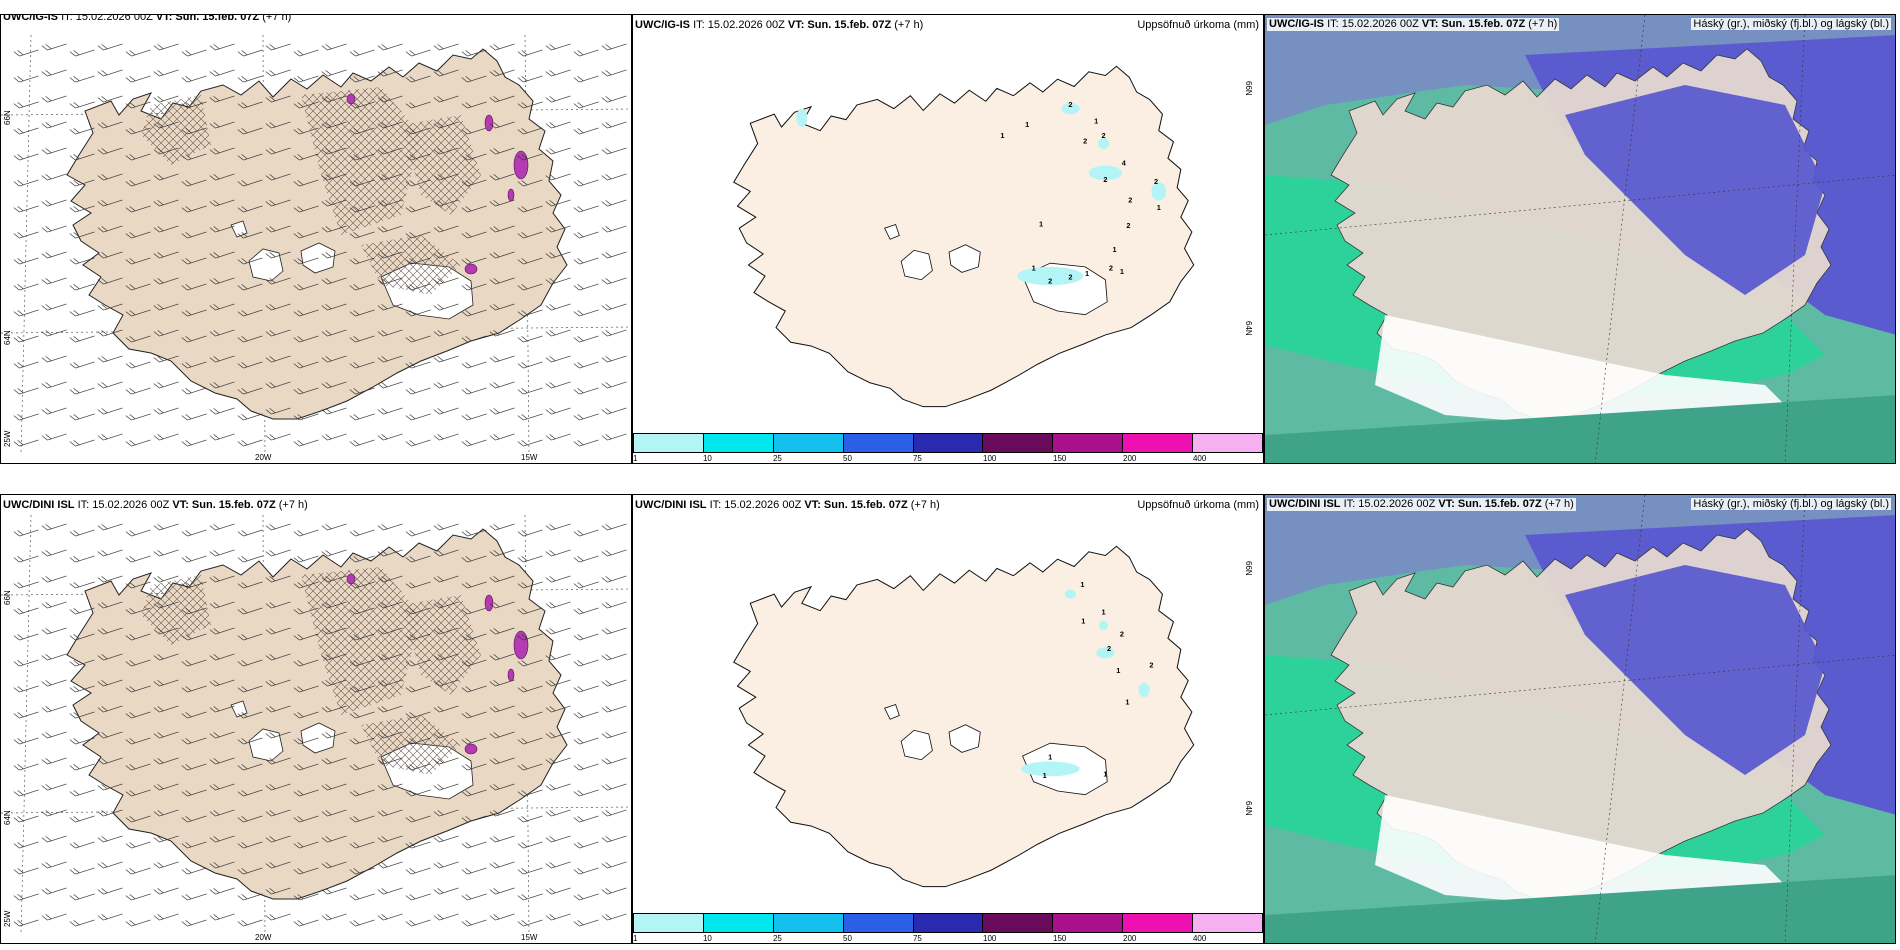 The width and height of the screenshot is (1900, 950). I want to click on colorbar-tick: 50, so click(847, 458).